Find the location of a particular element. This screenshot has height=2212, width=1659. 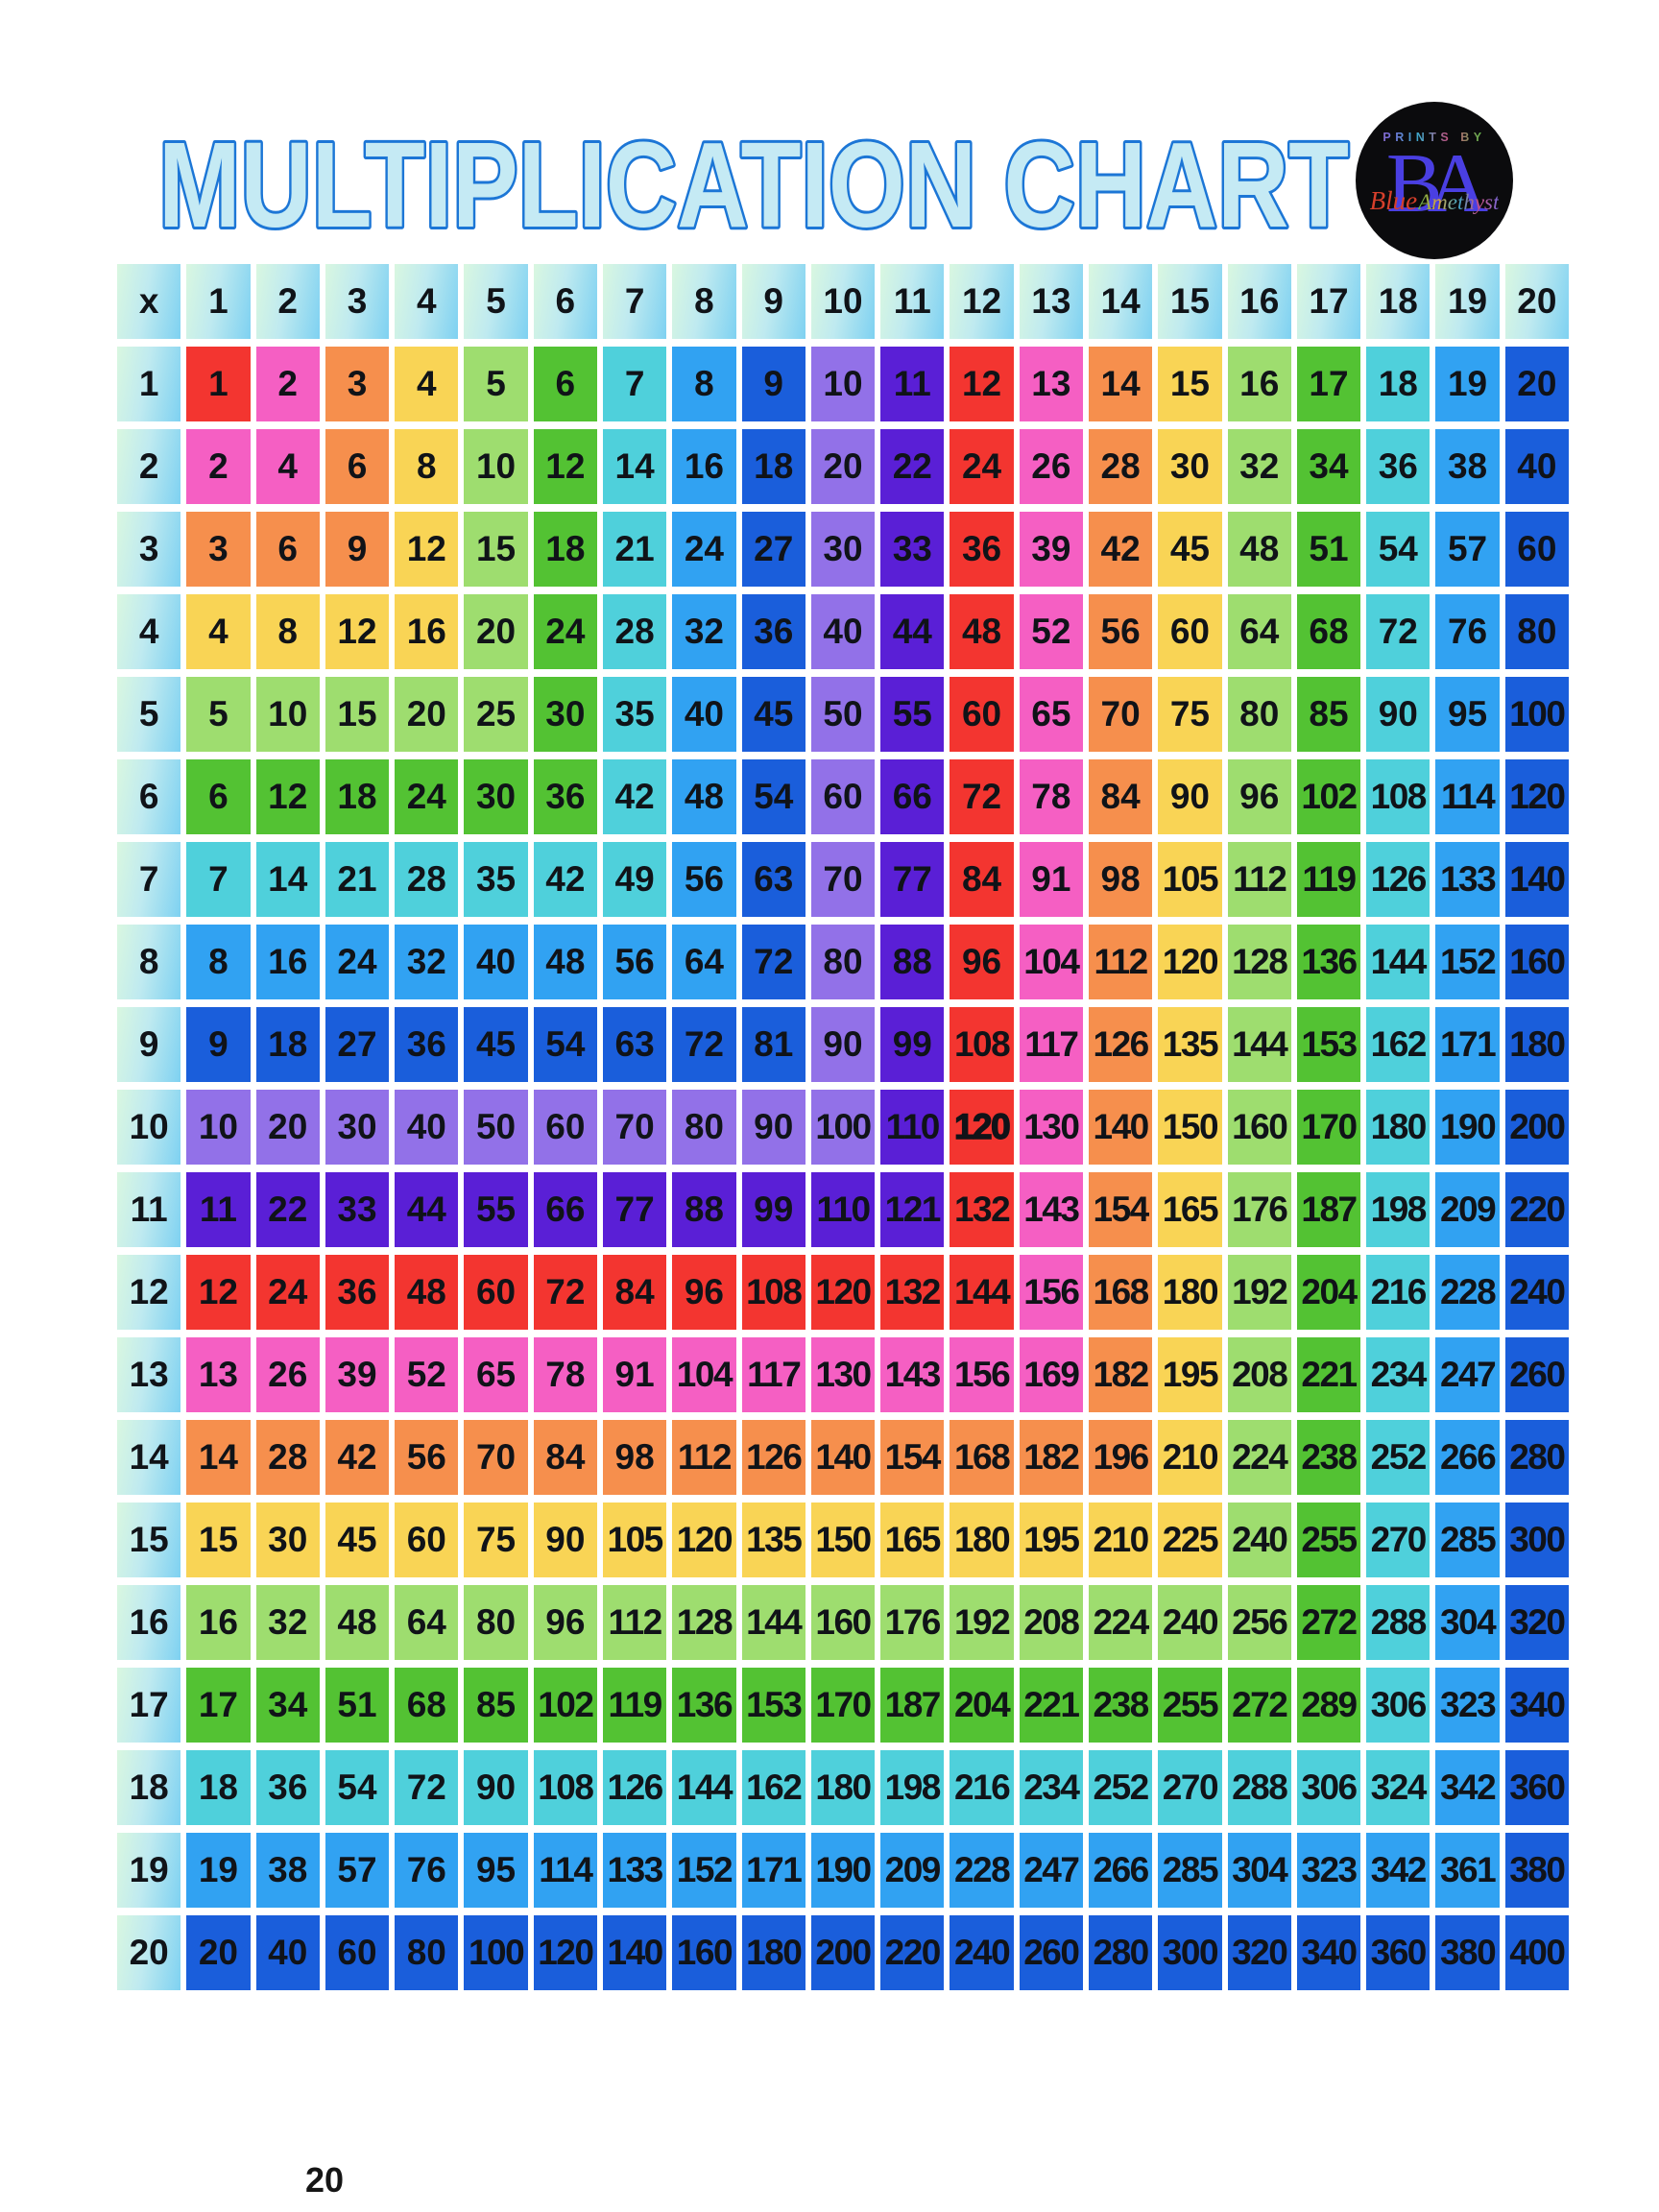

col-header-1: 1 is located at coordinates (218, 302).